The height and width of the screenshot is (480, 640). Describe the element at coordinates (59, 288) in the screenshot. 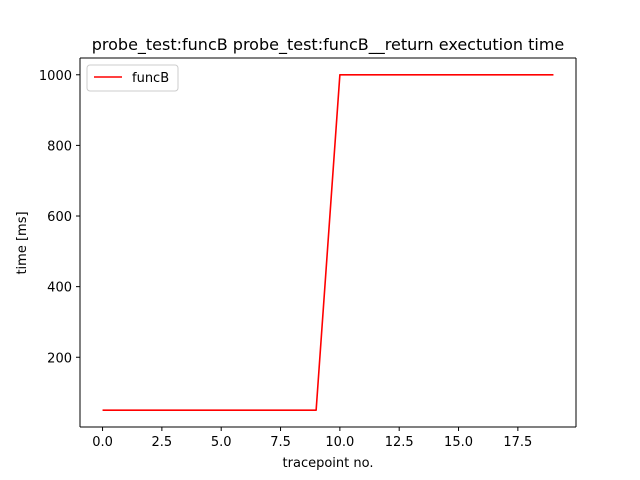

I see `y-tick-label: 400` at that location.